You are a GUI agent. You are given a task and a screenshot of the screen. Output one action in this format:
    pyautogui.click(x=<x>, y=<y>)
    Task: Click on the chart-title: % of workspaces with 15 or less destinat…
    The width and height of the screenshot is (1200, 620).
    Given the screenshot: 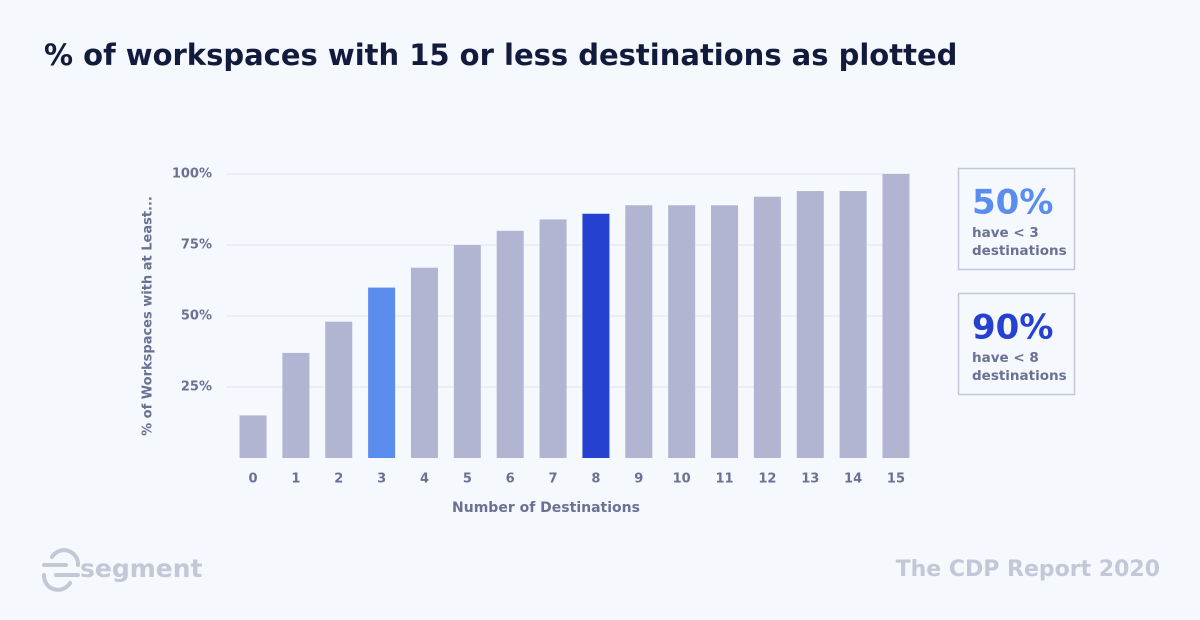 What is the action you would take?
    pyautogui.click(x=500, y=55)
    